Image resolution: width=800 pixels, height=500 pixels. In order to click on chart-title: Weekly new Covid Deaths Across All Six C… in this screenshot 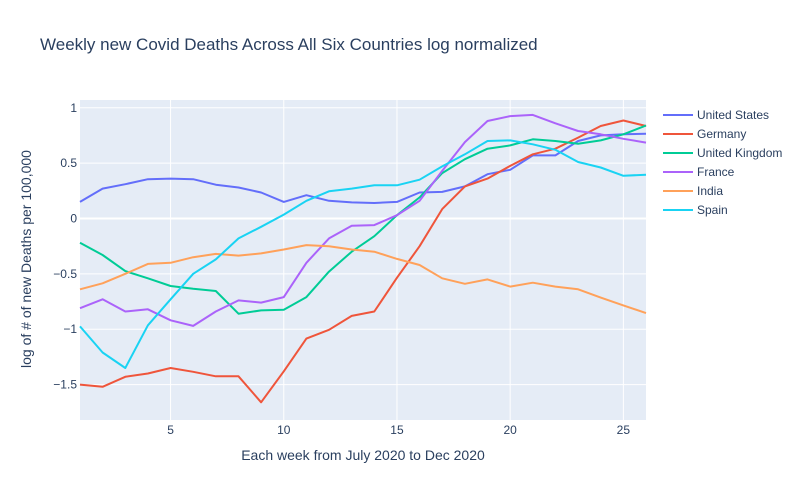, I will do `click(289, 44)`.